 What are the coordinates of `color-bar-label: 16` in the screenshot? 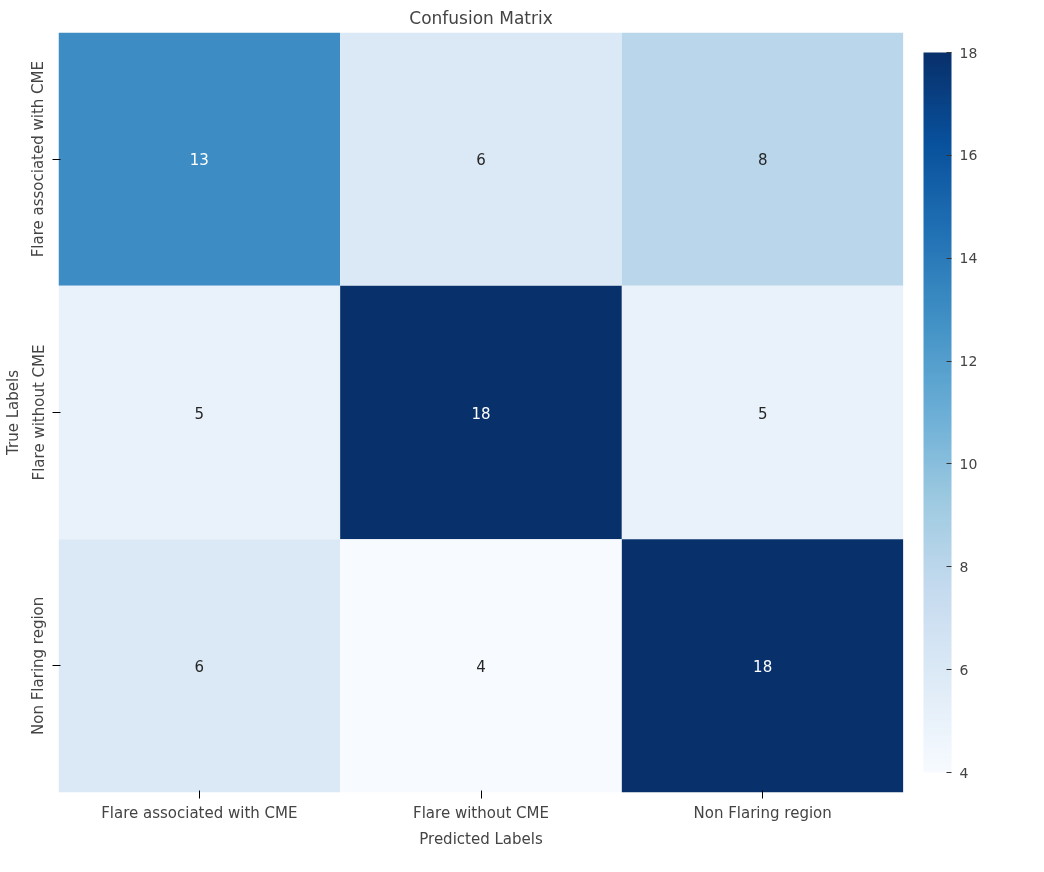 It's located at (968, 155).